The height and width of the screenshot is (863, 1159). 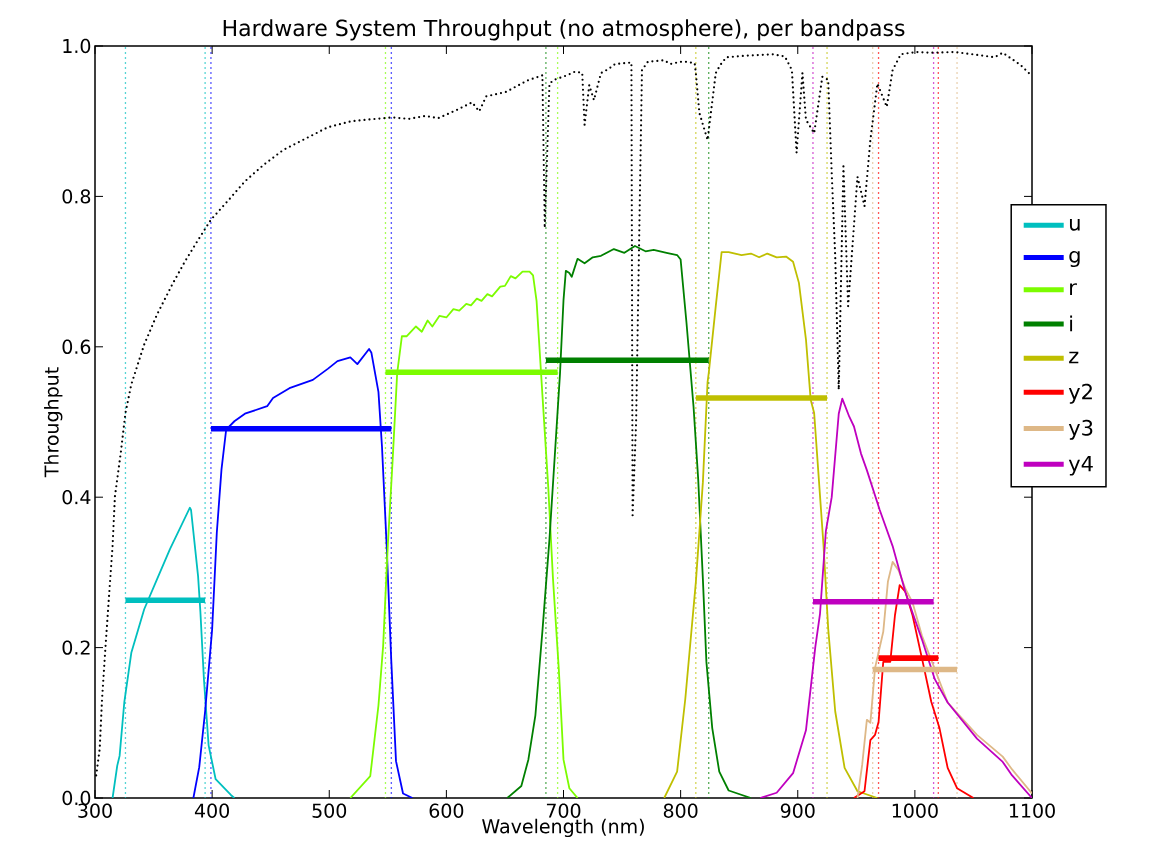 What do you see at coordinates (1073, 289) in the screenshot?
I see `legend-label: r` at bounding box center [1073, 289].